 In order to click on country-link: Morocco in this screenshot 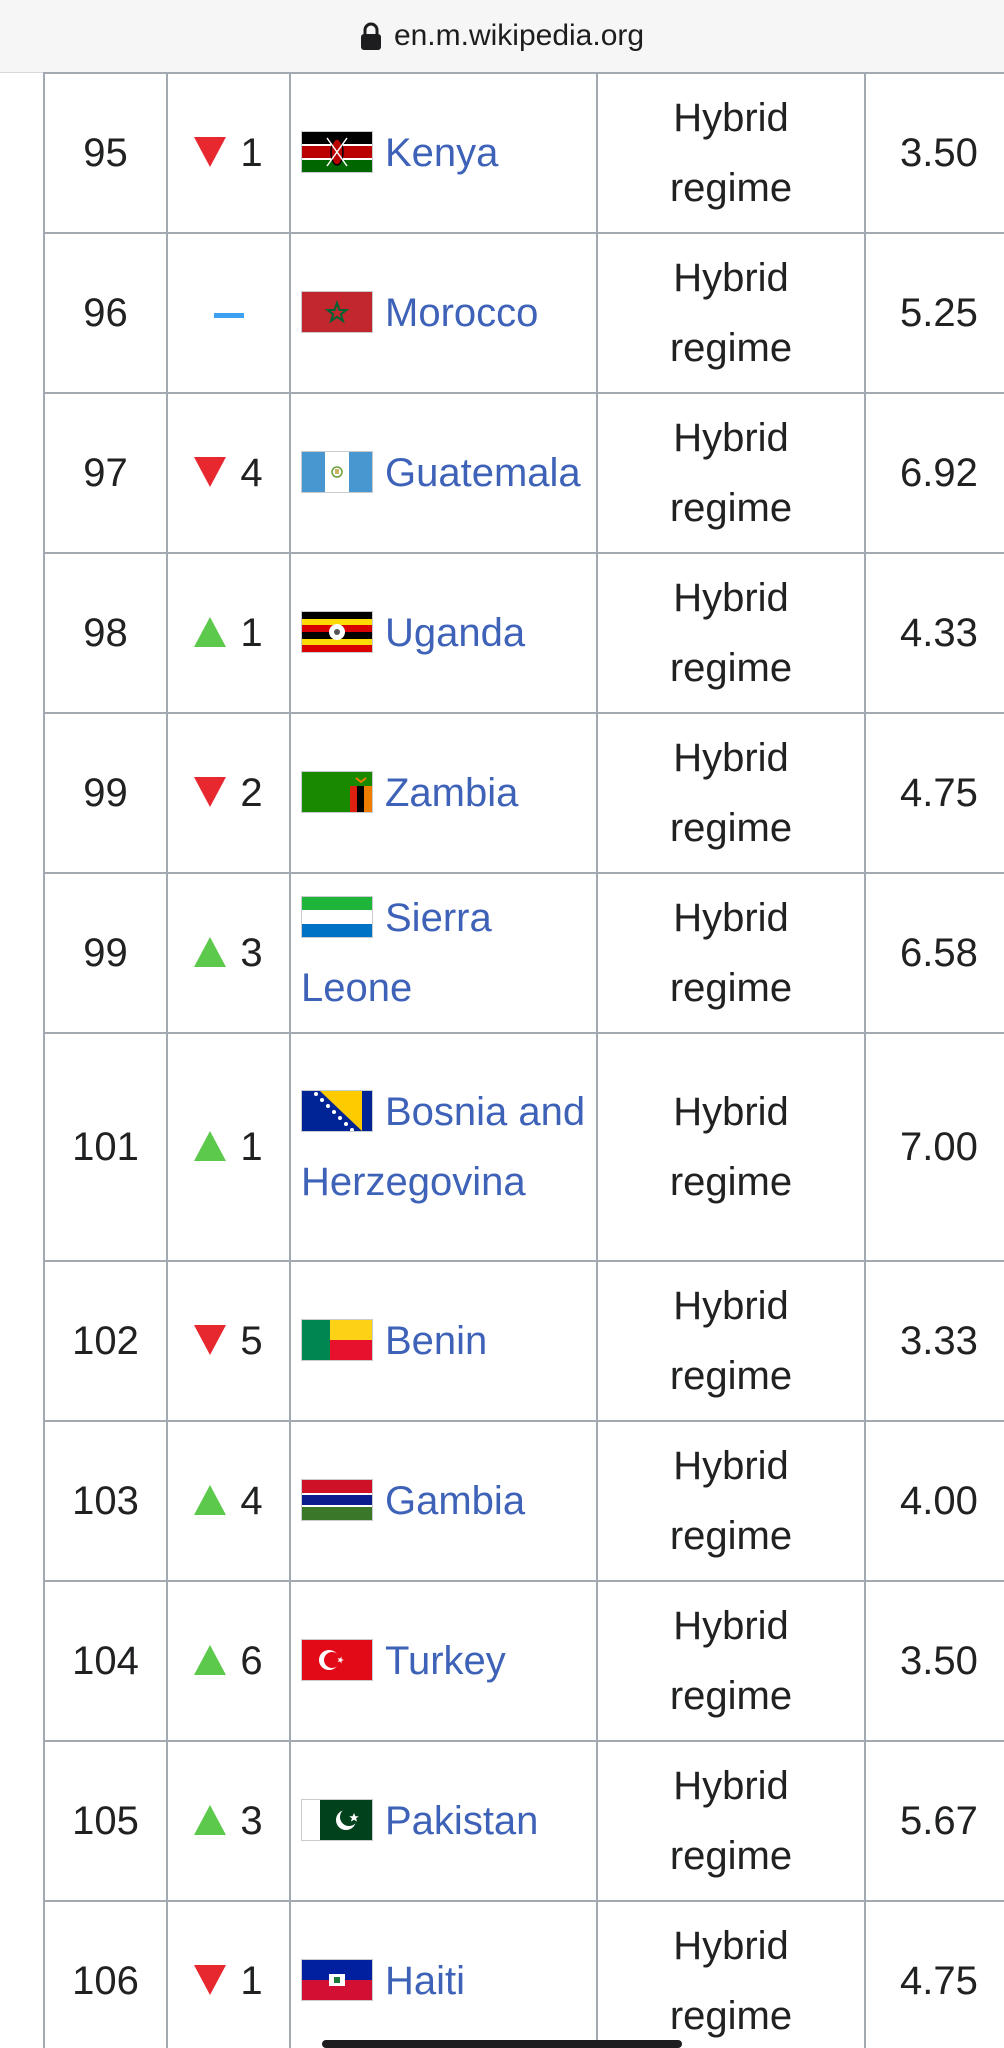, I will do `click(462, 313)`.